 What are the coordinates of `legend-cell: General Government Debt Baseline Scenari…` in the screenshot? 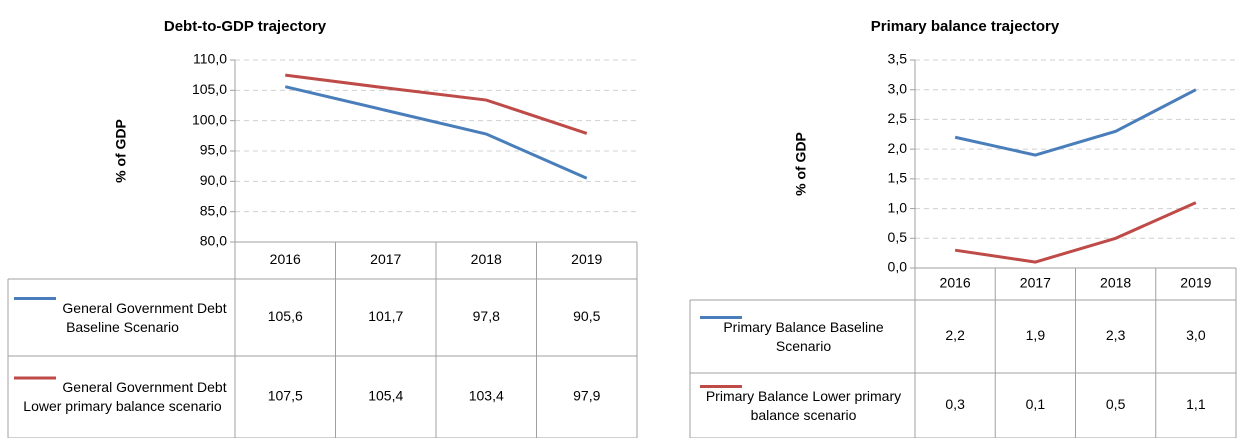 It's located at (122, 317).